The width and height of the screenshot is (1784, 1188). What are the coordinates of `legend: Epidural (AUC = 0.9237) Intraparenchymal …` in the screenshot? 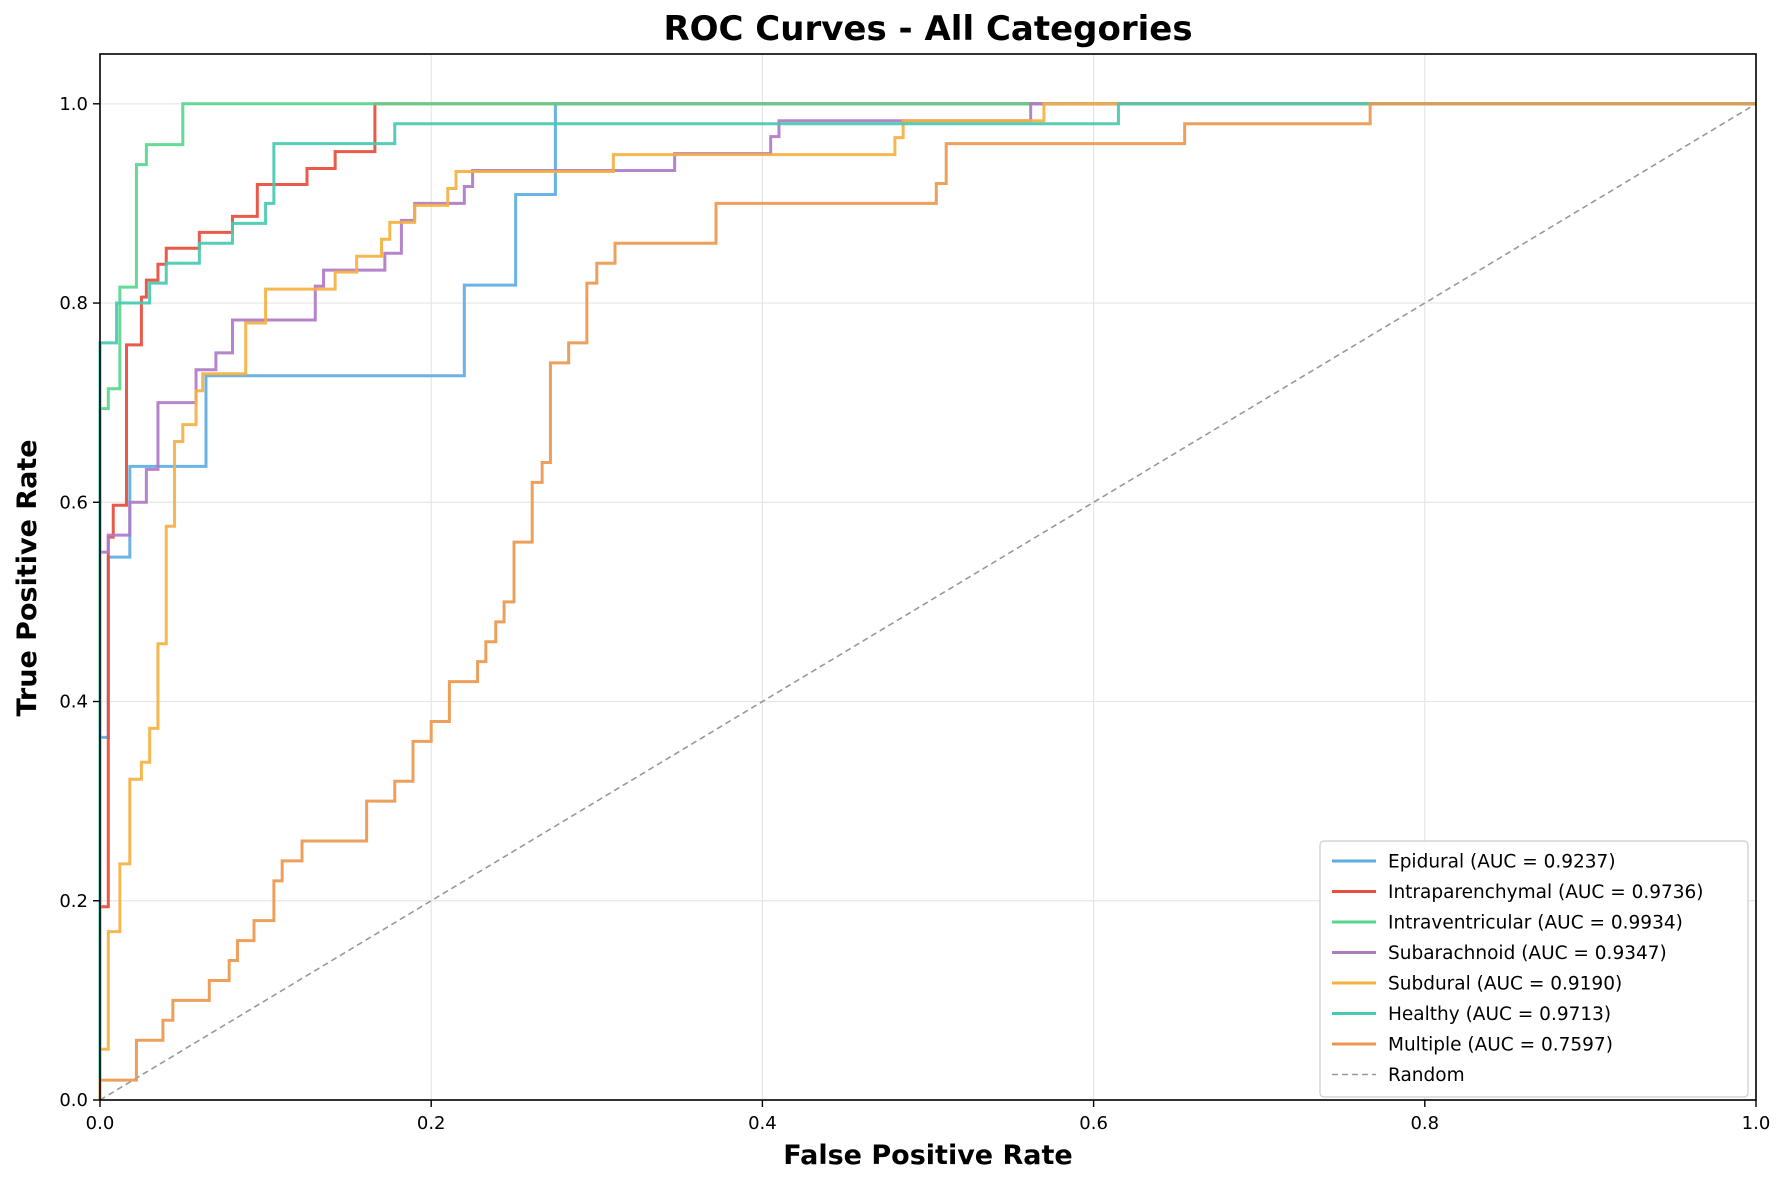 It's located at (1534, 969).